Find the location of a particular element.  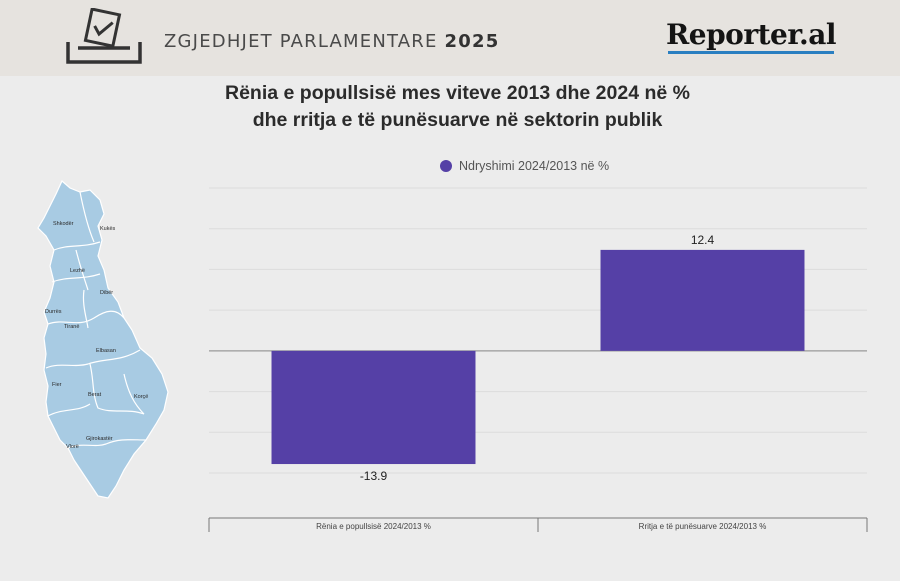

data-label: -13.9 is located at coordinates (374, 476).